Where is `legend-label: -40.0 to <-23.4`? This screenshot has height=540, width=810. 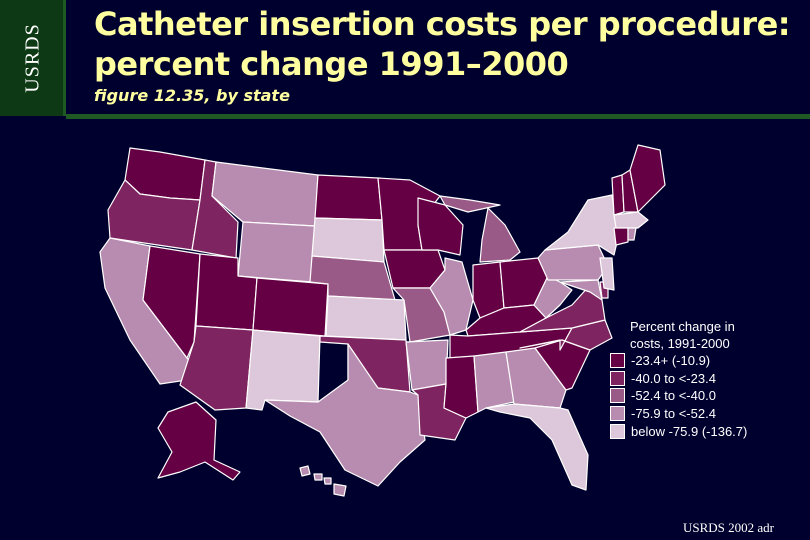
legend-label: -40.0 to <-23.4 is located at coordinates (673, 378).